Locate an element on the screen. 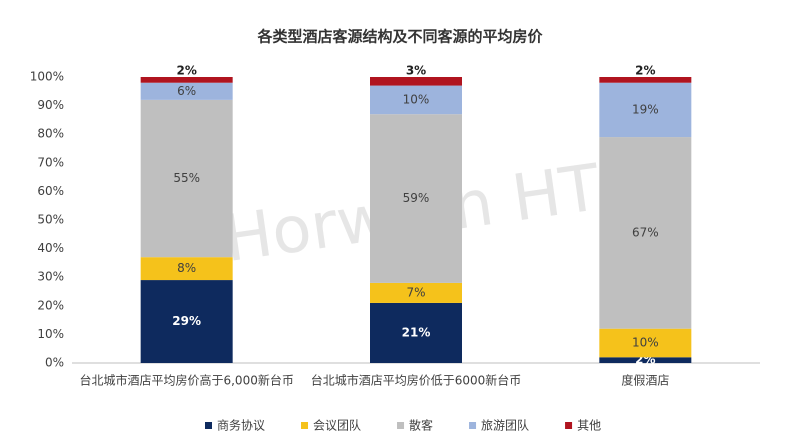 This screenshot has width=800, height=443. y-tick-label: 40% is located at coordinates (50, 248).